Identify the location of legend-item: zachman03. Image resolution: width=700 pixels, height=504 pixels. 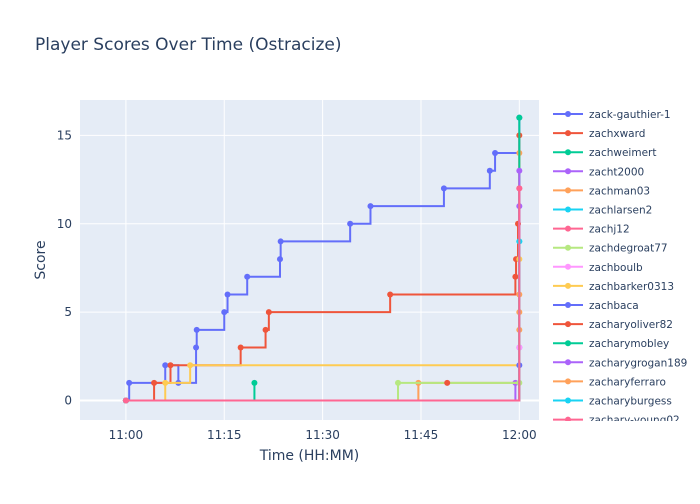
(601, 191).